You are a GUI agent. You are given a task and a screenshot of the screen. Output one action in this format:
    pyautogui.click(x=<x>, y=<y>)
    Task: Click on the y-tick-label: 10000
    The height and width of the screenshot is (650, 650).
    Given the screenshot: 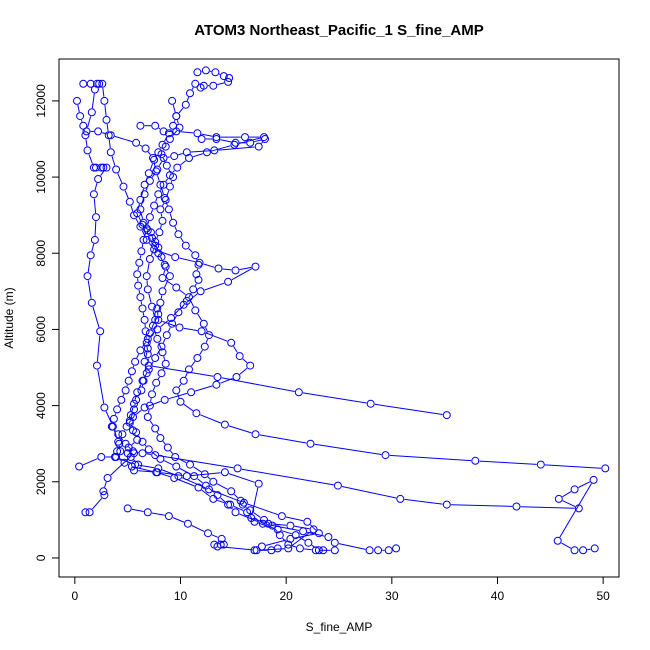 What is the action you would take?
    pyautogui.click(x=41, y=177)
    